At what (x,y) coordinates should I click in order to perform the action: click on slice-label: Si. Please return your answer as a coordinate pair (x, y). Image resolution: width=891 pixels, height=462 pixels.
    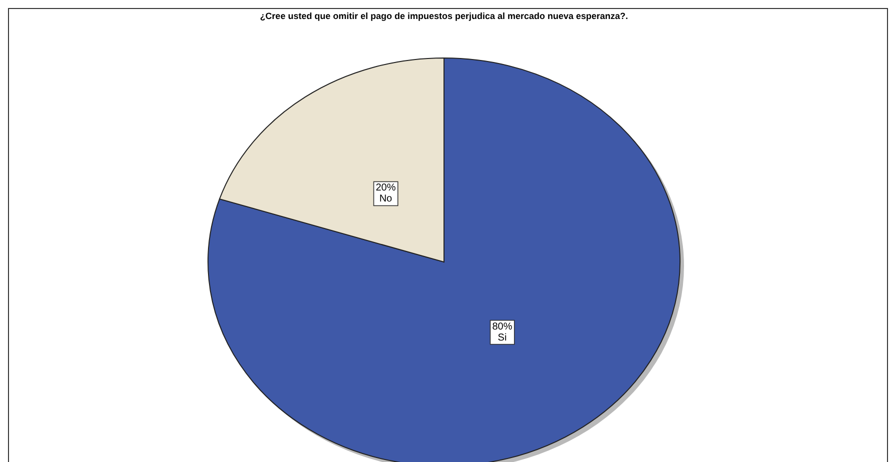
    Looking at the image, I should click on (502, 338).